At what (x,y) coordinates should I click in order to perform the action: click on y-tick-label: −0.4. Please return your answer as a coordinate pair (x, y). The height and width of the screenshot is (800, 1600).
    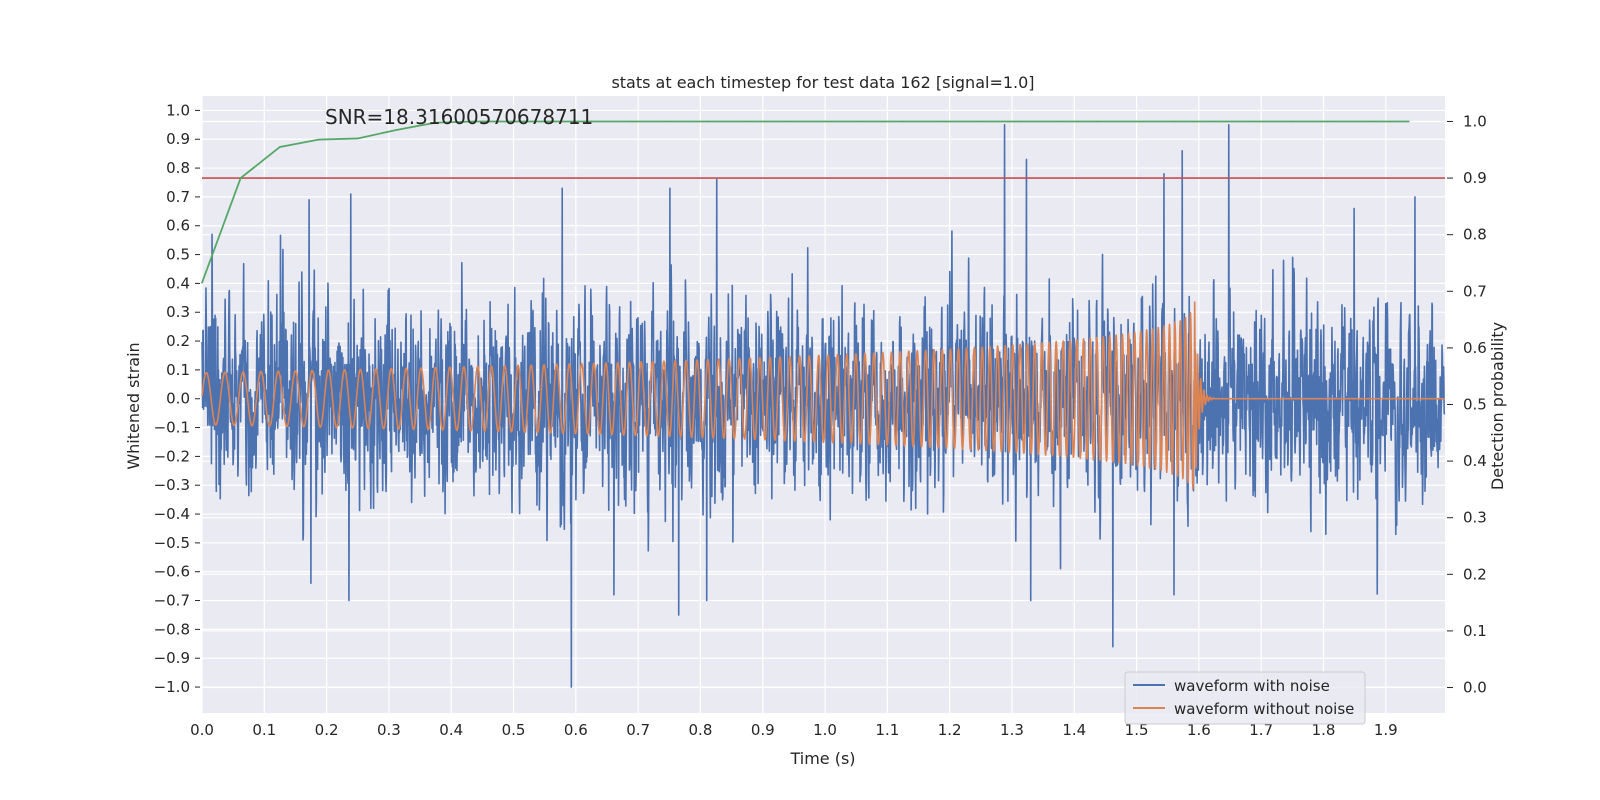
    Looking at the image, I should click on (172, 514).